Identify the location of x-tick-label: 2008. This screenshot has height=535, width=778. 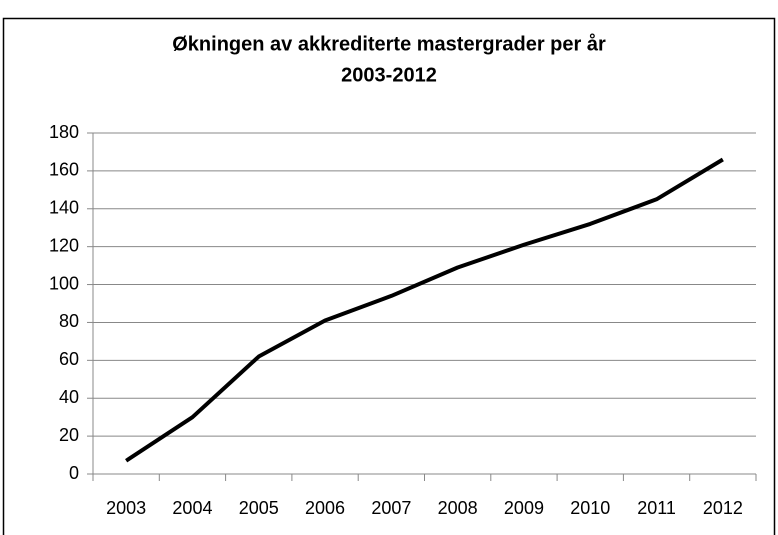
(458, 508).